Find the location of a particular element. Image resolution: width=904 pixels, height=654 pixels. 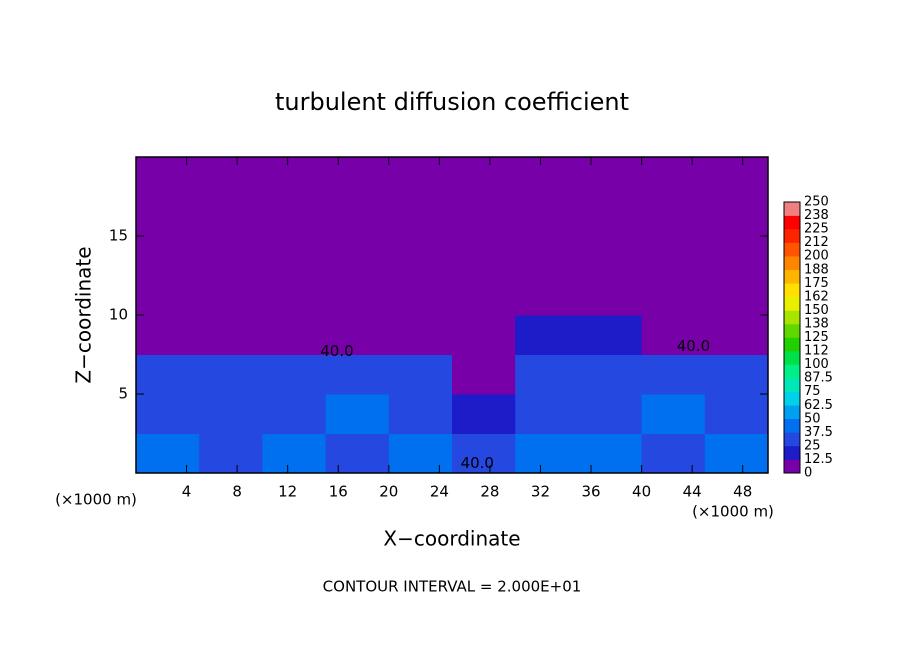

y-axis-label: Z−coordinate is located at coordinates (84, 314).